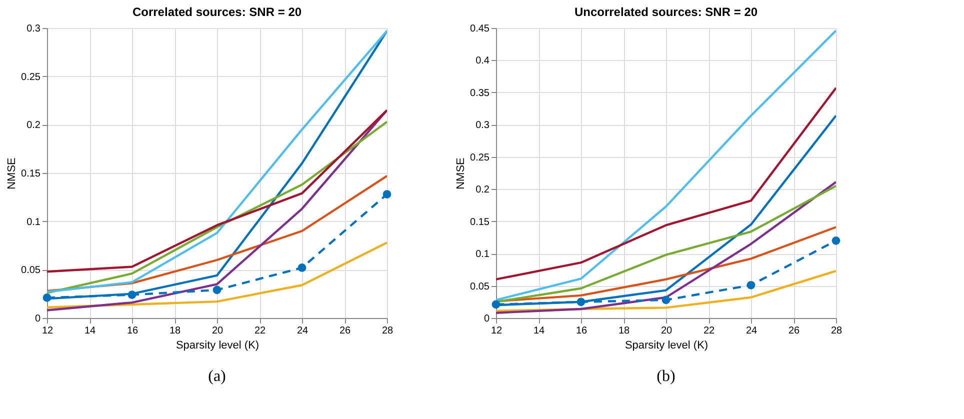  What do you see at coordinates (480, 29) in the screenshot?
I see `y-tick-label: 0.45` at bounding box center [480, 29].